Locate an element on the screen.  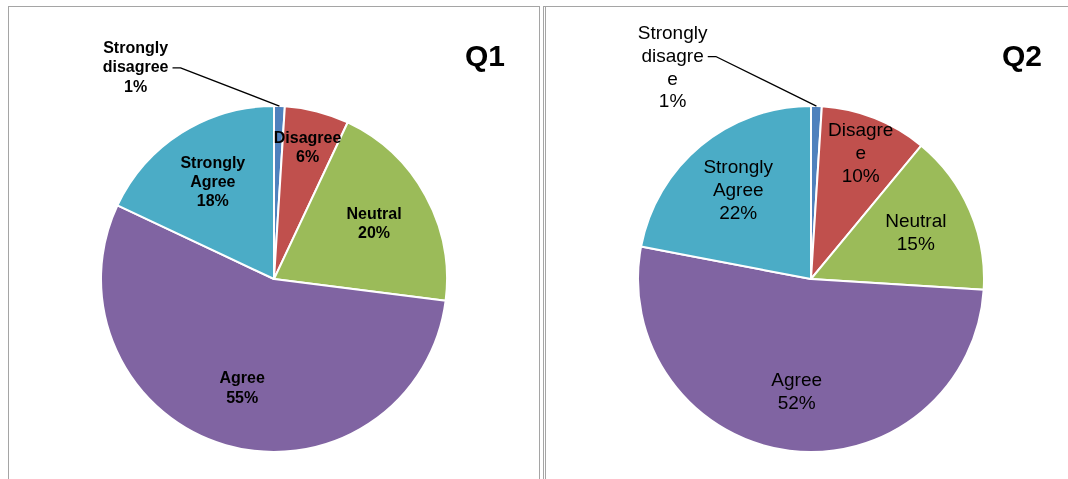
chart-title: Q2 is located at coordinates (1021, 55).